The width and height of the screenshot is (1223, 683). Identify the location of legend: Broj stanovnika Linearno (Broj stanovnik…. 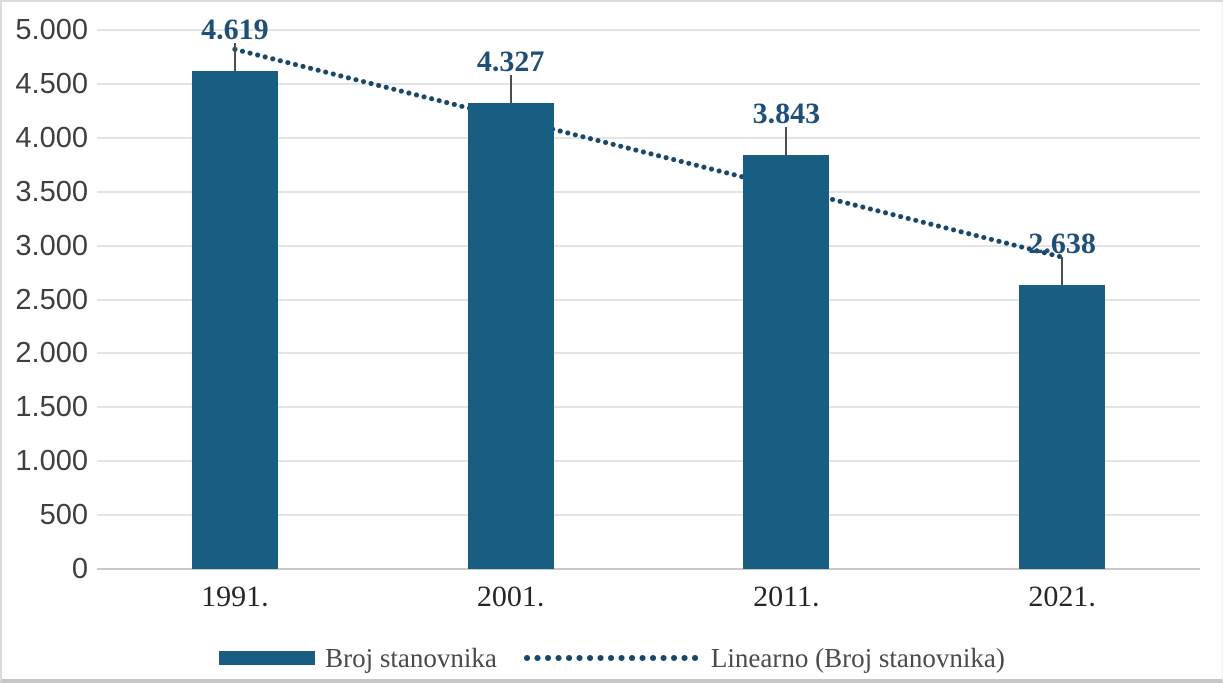
(612, 658).